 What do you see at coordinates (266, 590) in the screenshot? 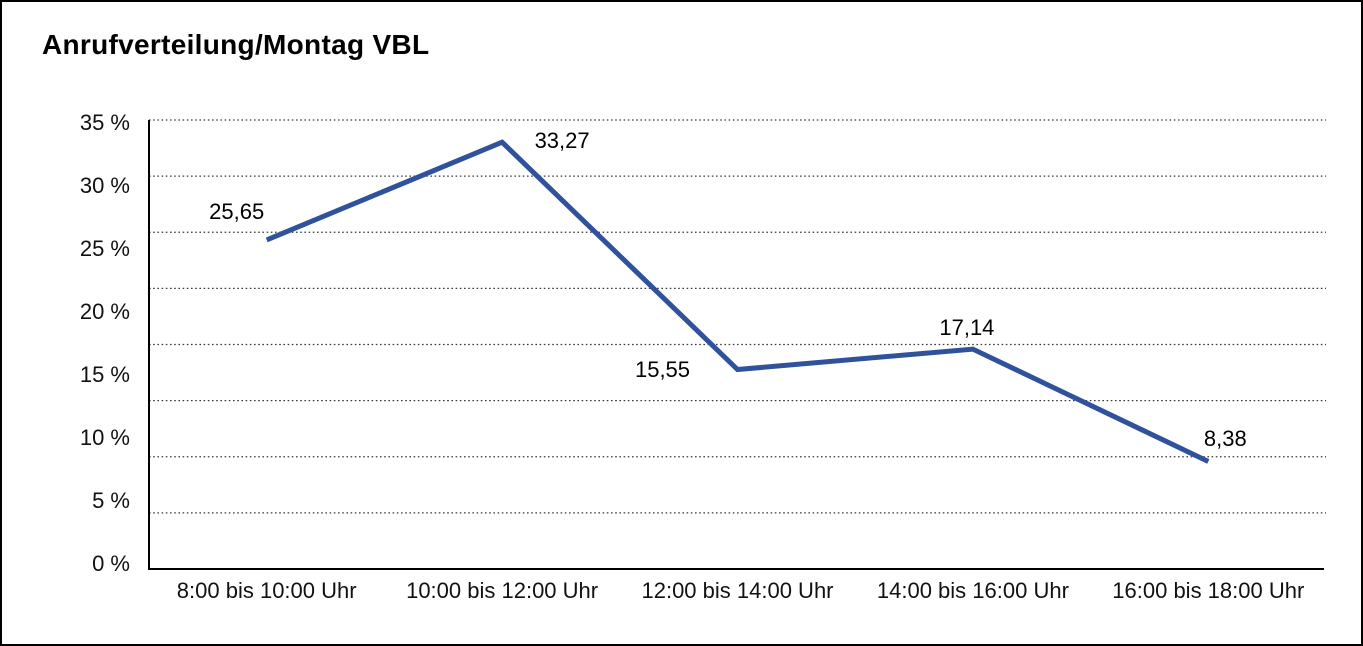
I see `x-axis-label: 8:00 bis 10:00 Uhr` at bounding box center [266, 590].